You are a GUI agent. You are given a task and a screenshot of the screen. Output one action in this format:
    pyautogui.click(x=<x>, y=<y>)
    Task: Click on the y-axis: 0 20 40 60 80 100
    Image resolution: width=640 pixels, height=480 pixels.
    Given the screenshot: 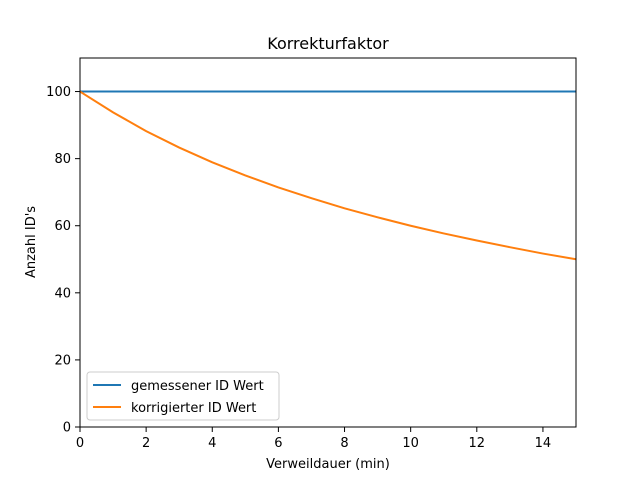 What is the action you would take?
    pyautogui.click(x=63, y=260)
    